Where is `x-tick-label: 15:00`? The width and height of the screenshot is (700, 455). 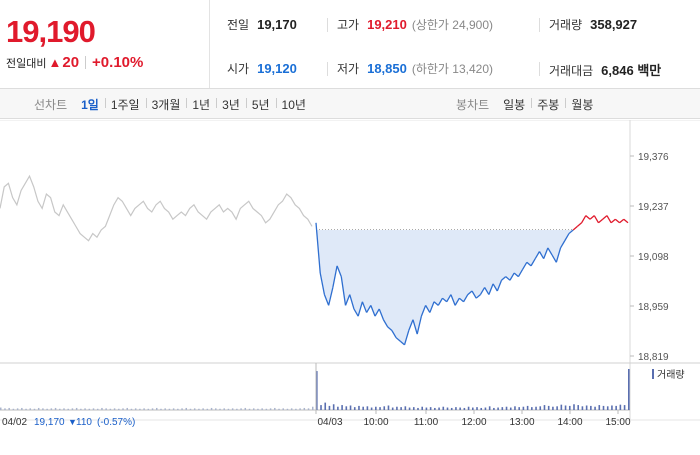
x-tick-label: 15:00 is located at coordinates (617, 422).